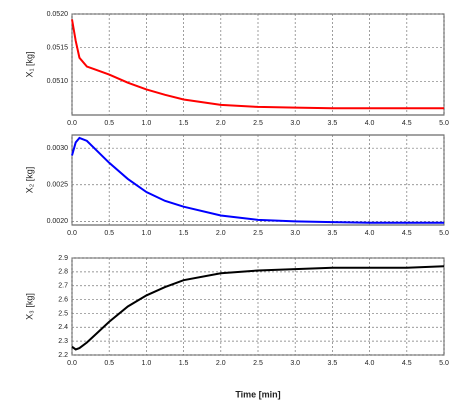  Describe the element at coordinates (63, 272) in the screenshot. I see `y-tick-label: 2.8` at that location.